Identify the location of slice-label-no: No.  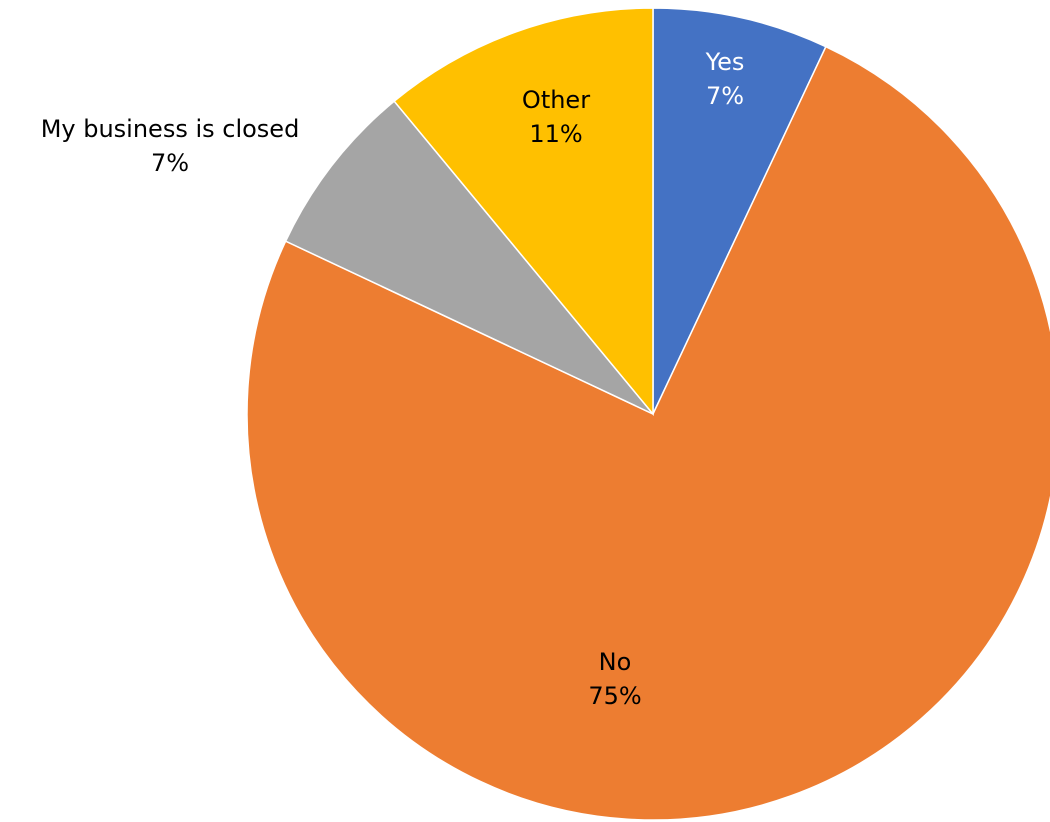
(615, 662).